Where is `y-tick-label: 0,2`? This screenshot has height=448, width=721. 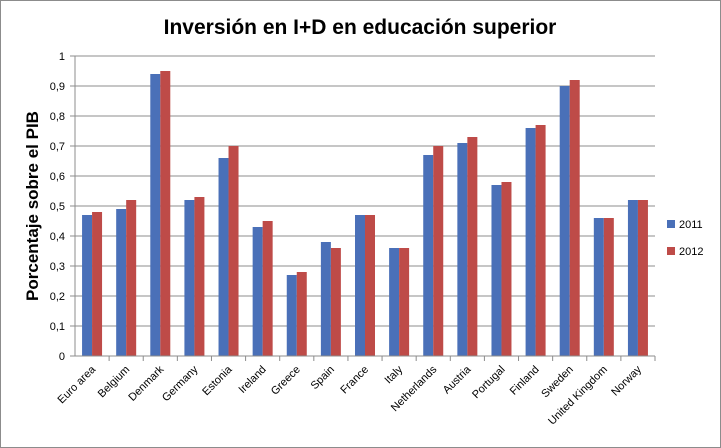
y-tick-label: 0,2 is located at coordinates (57, 297).